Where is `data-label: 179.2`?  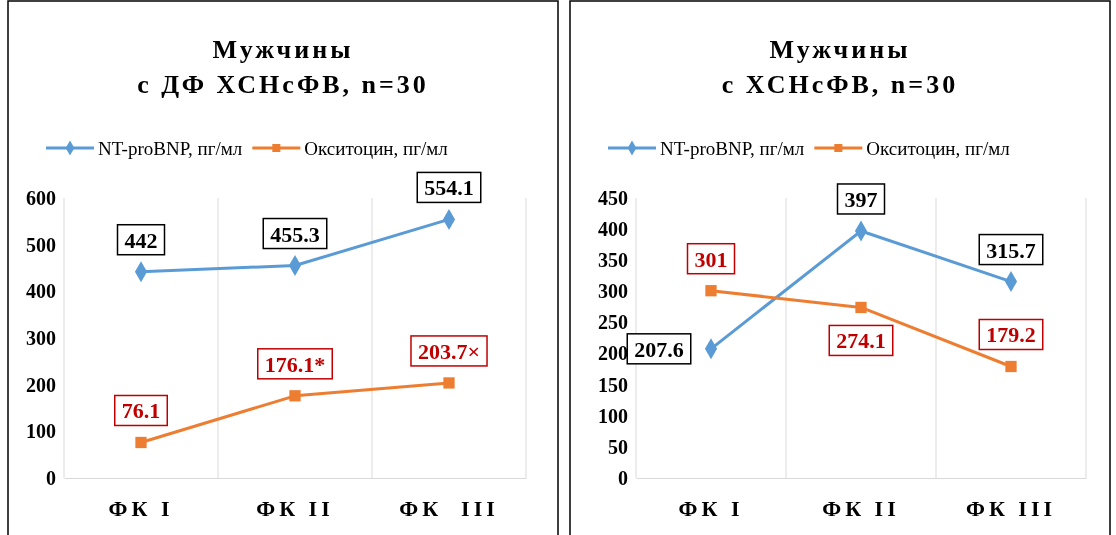
data-label: 179.2 is located at coordinates (1011, 335).